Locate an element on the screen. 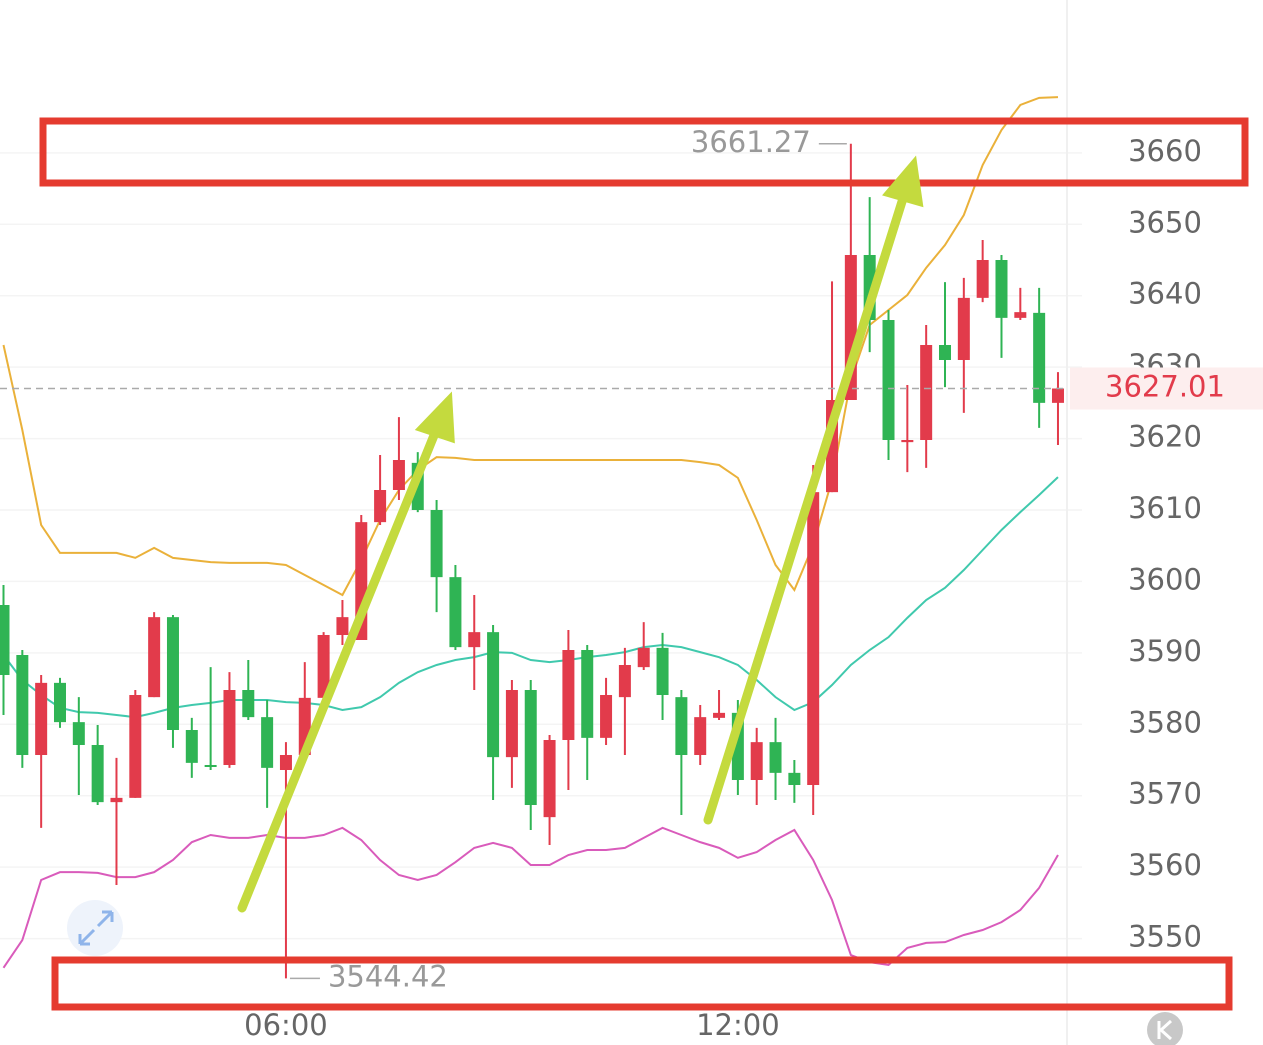  y-tick-label: 3650 is located at coordinates (1165, 222).